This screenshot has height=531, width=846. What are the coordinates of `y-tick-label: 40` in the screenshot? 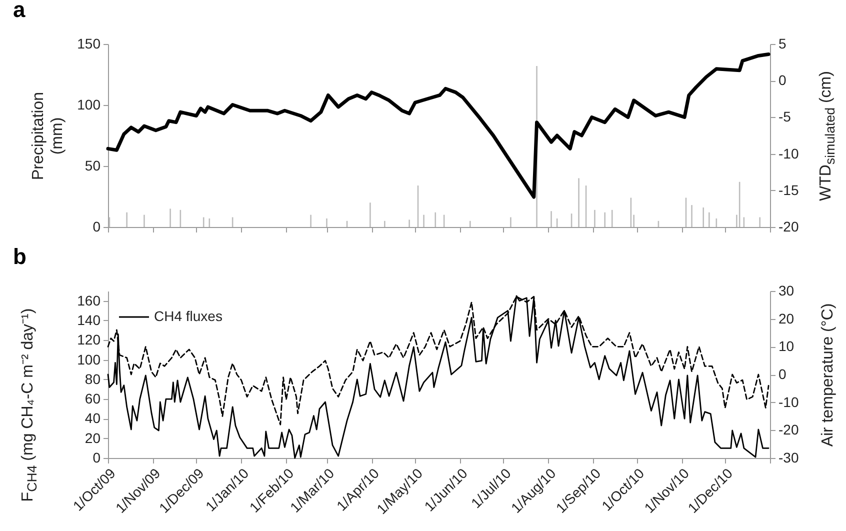 It's located at (92, 418).